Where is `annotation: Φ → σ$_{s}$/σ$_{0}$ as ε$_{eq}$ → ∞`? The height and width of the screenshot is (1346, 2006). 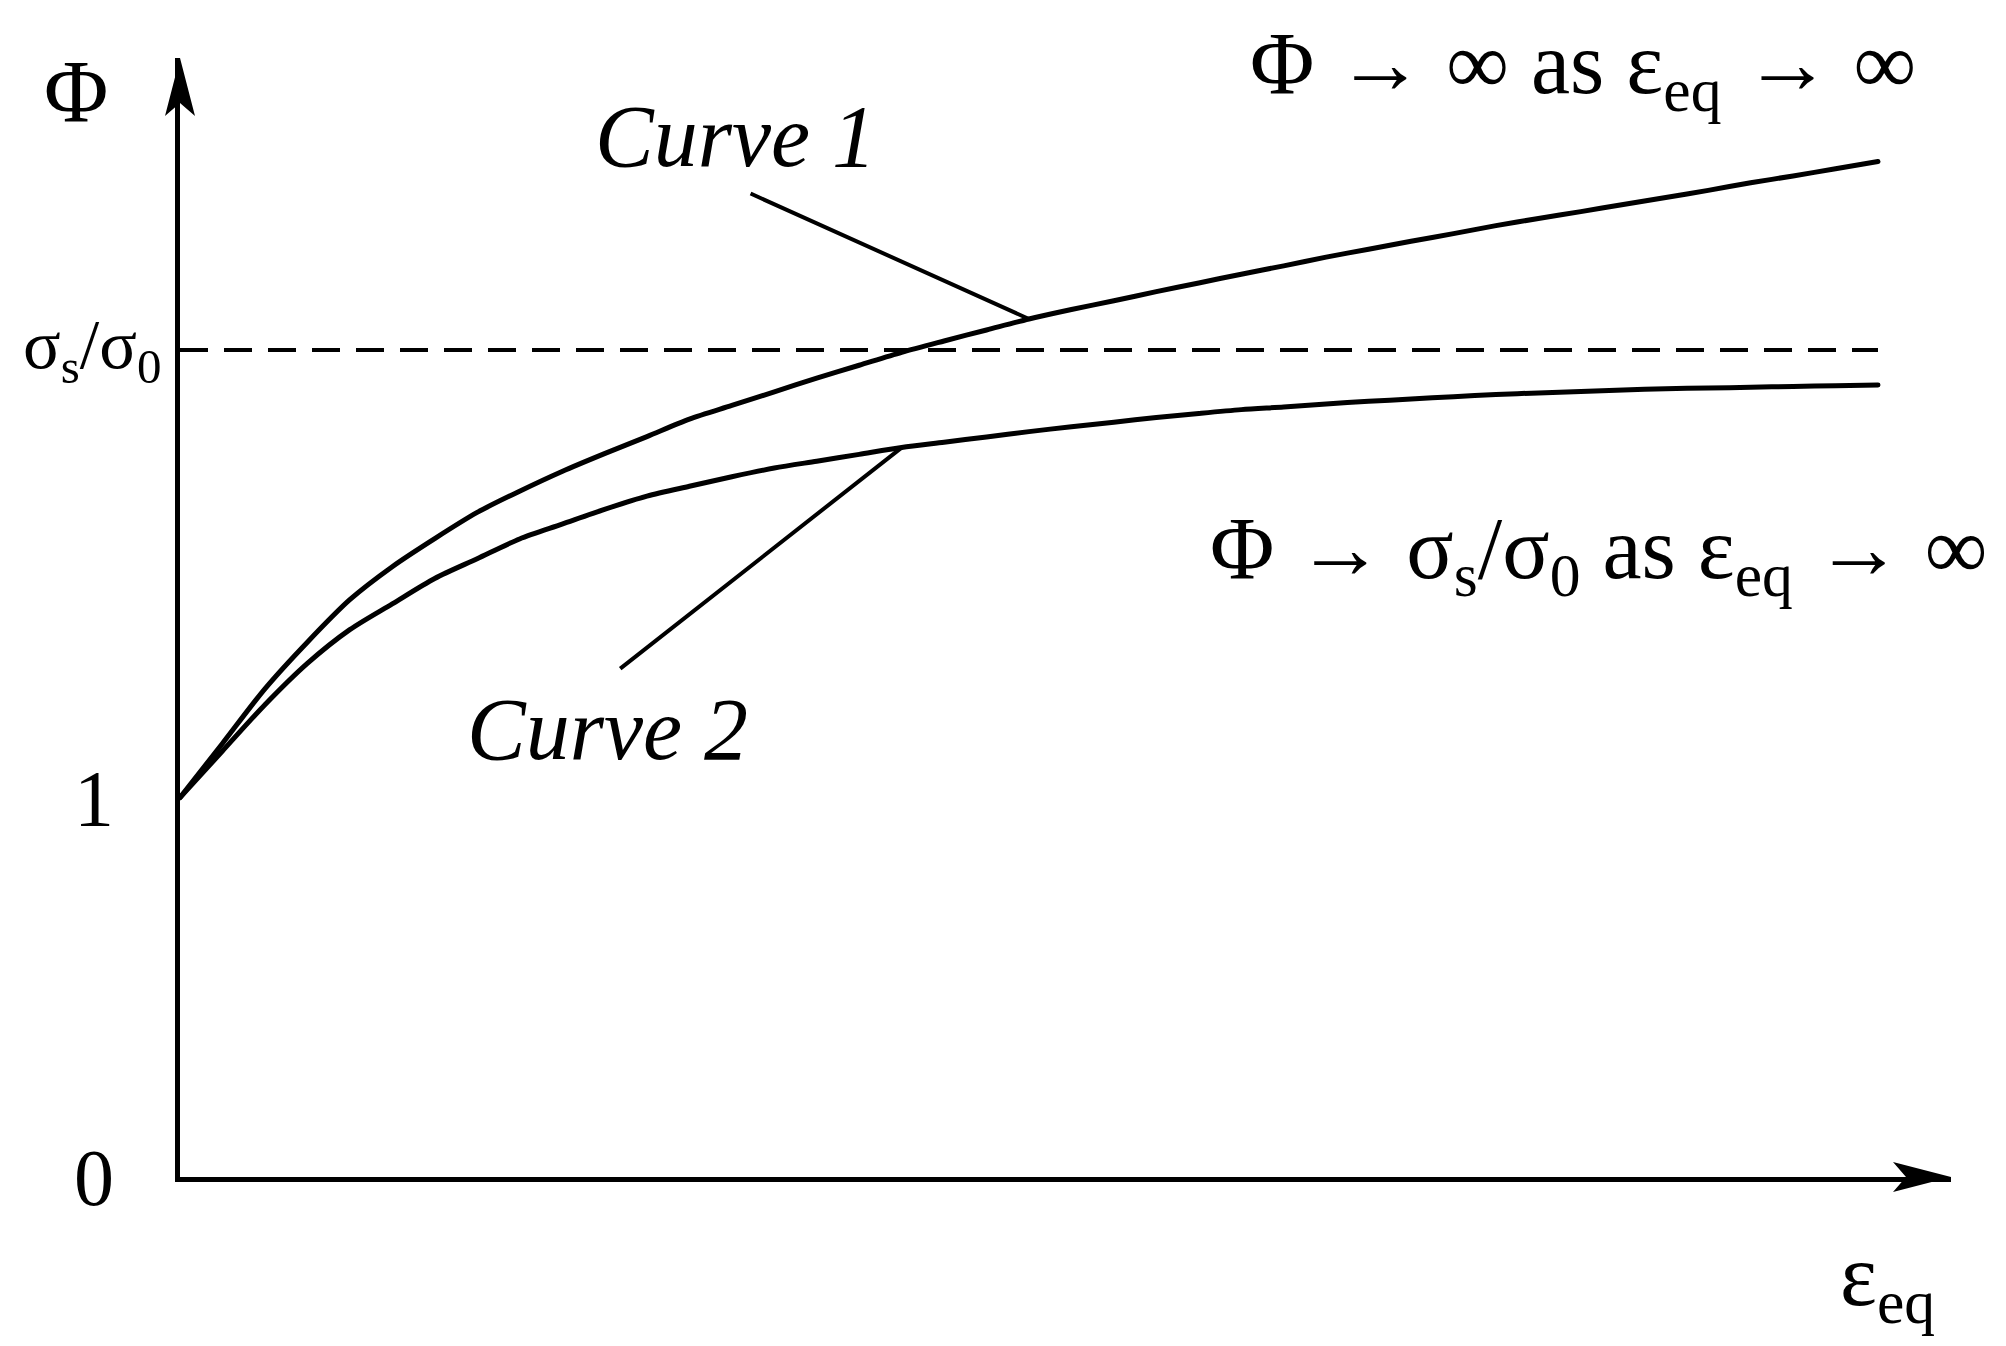 annotation: Φ → σ$_{s}$/σ$_{0}$ as ε$_{eq}$ → ∞ is located at coordinates (1599, 555).